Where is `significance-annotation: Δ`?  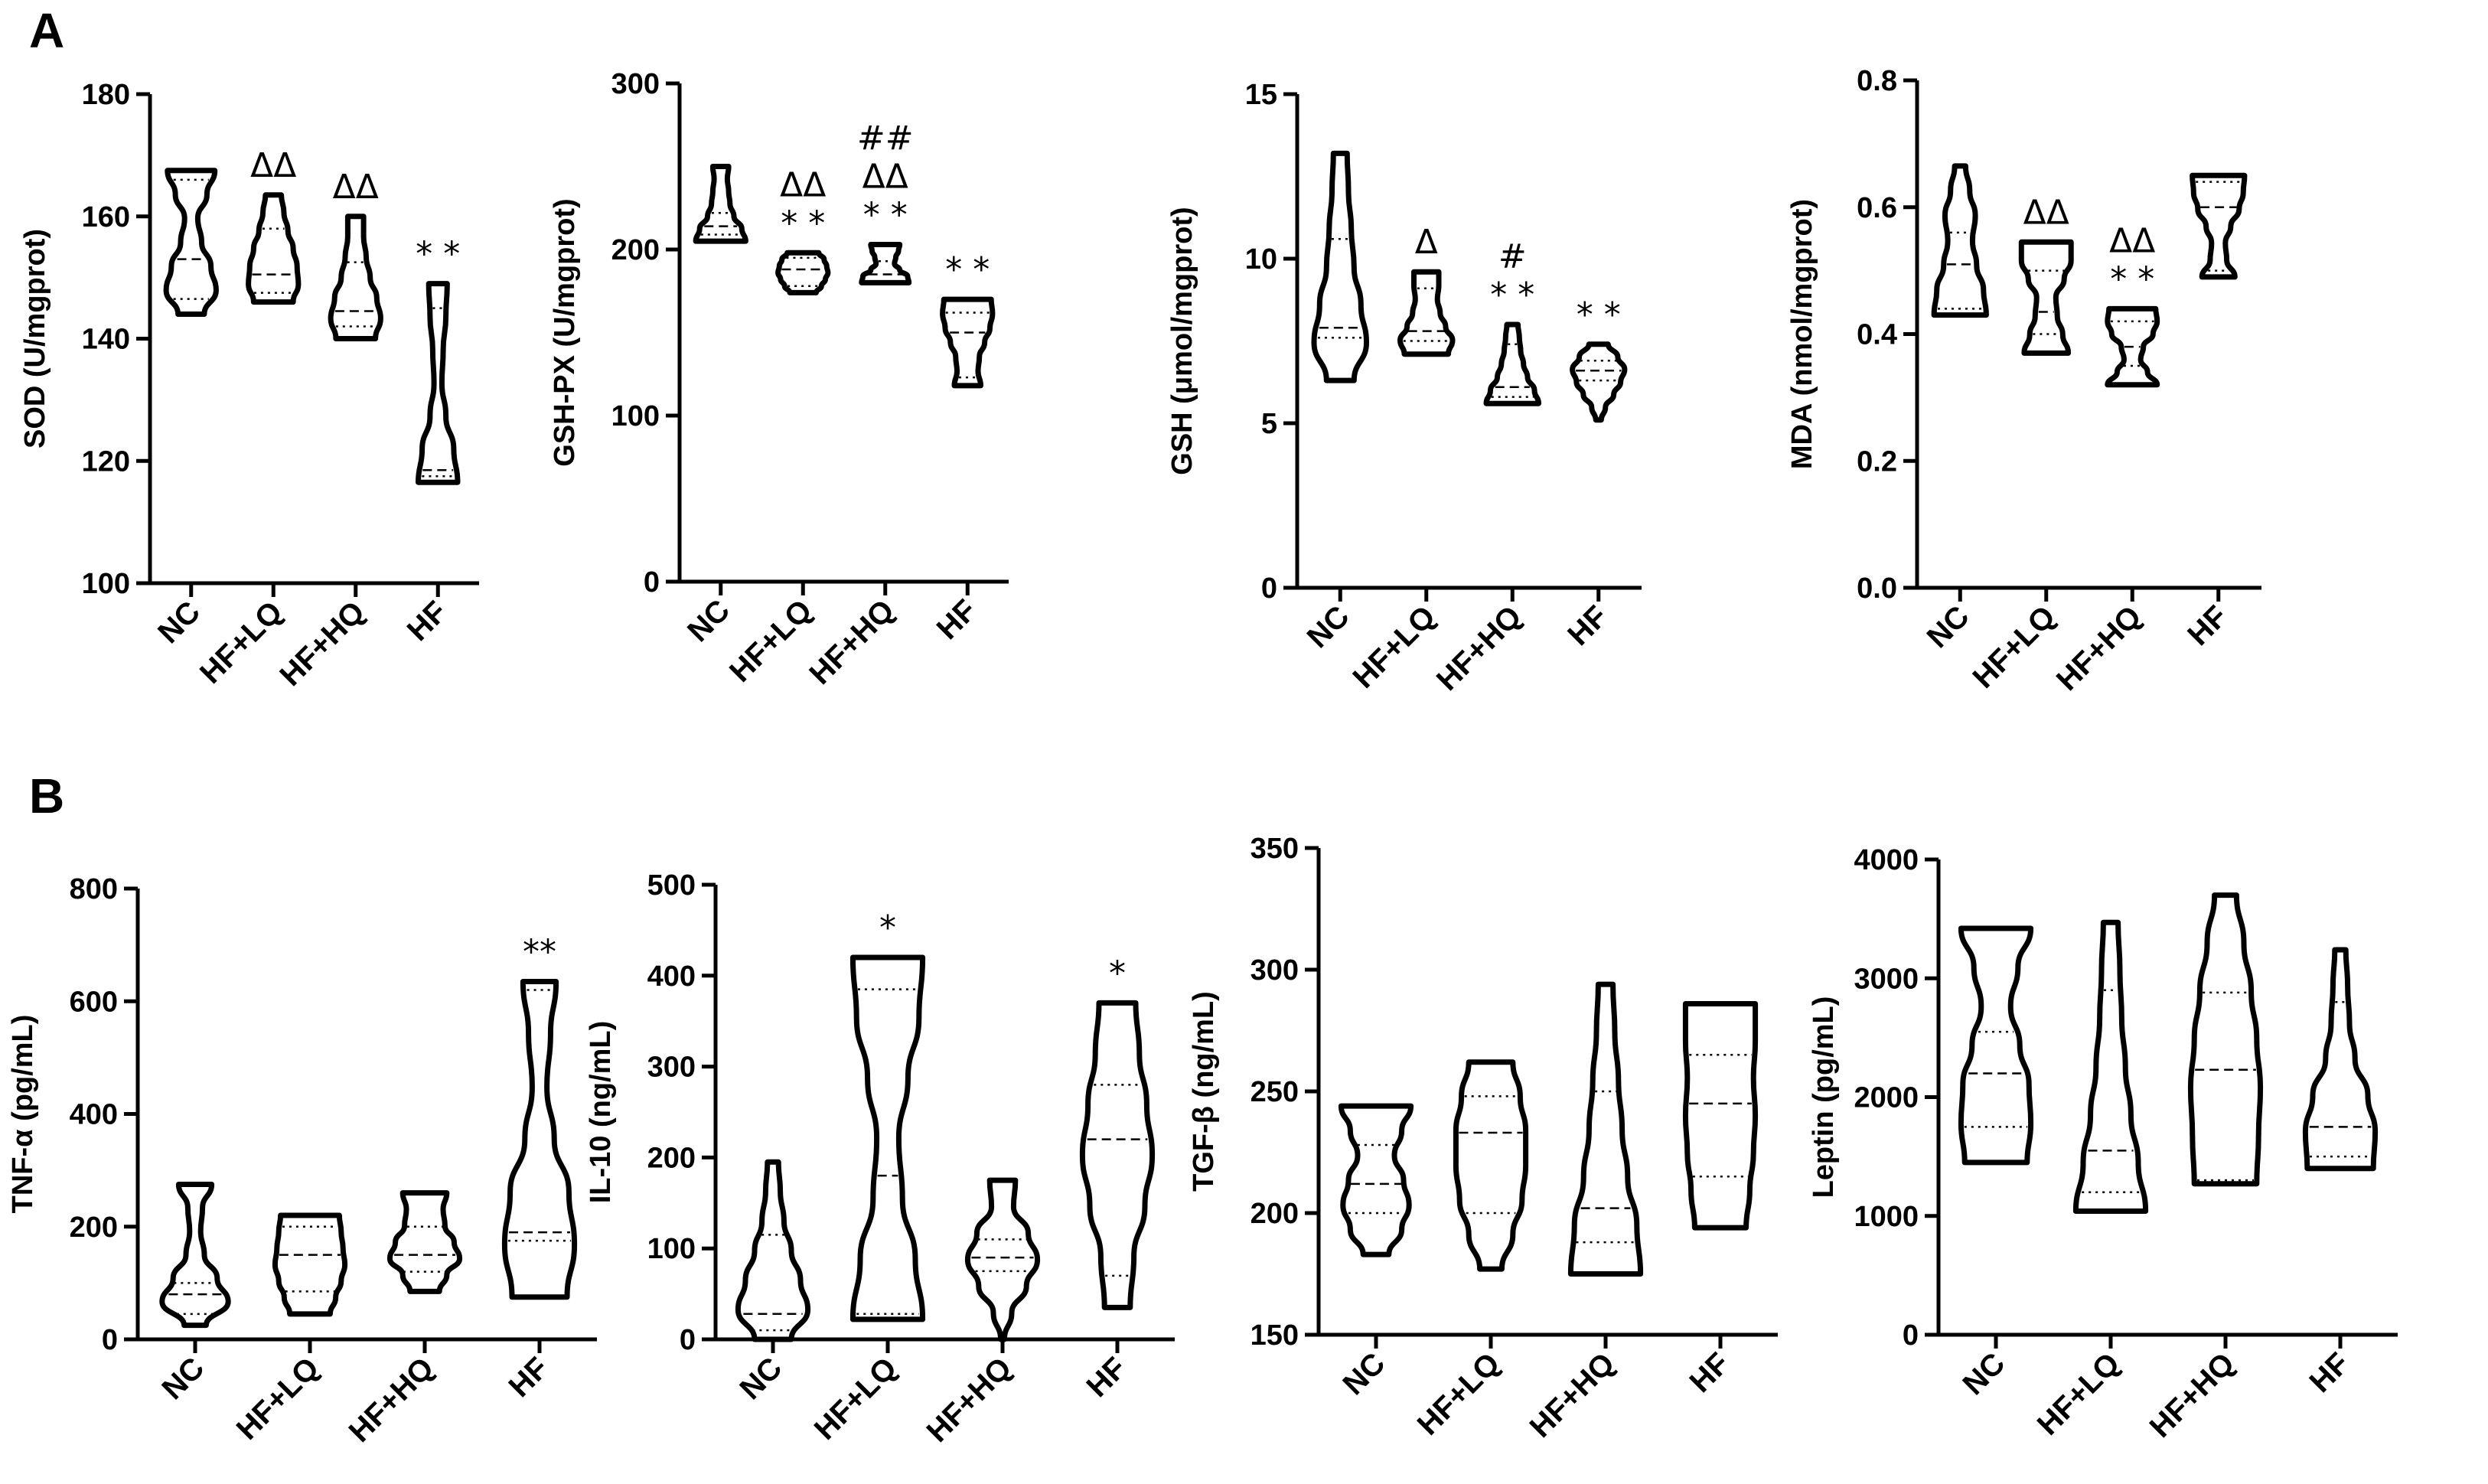
significance-annotation: Δ is located at coordinates (1426, 243).